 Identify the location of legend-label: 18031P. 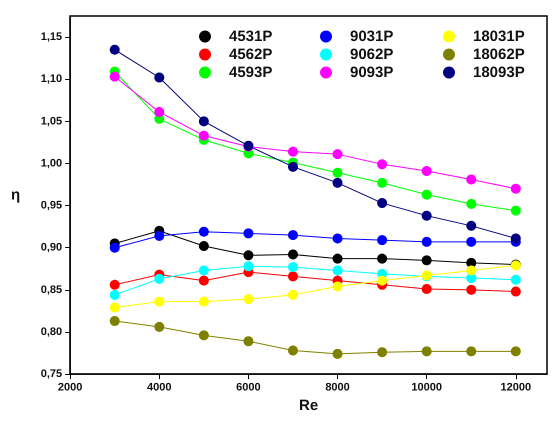
(499, 36).